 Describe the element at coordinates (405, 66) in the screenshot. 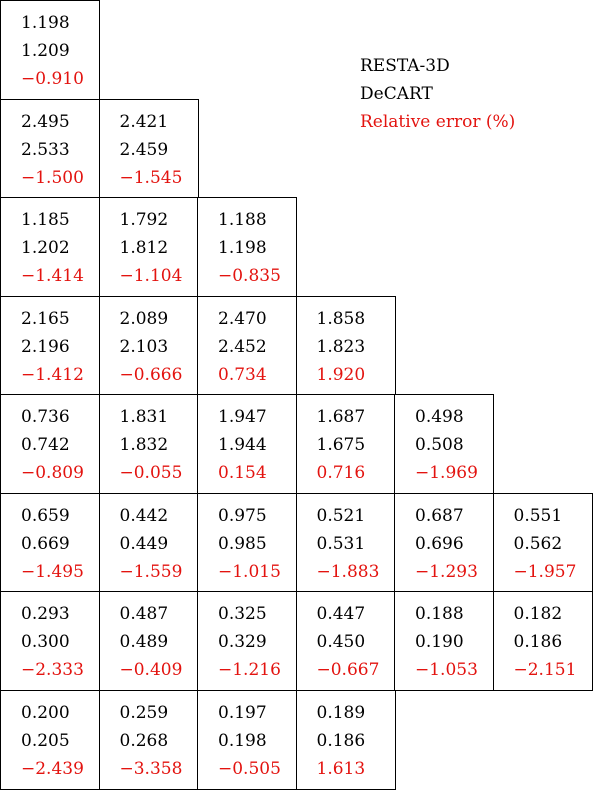

I see `legend-resta-3d: RESTA-3D` at that location.